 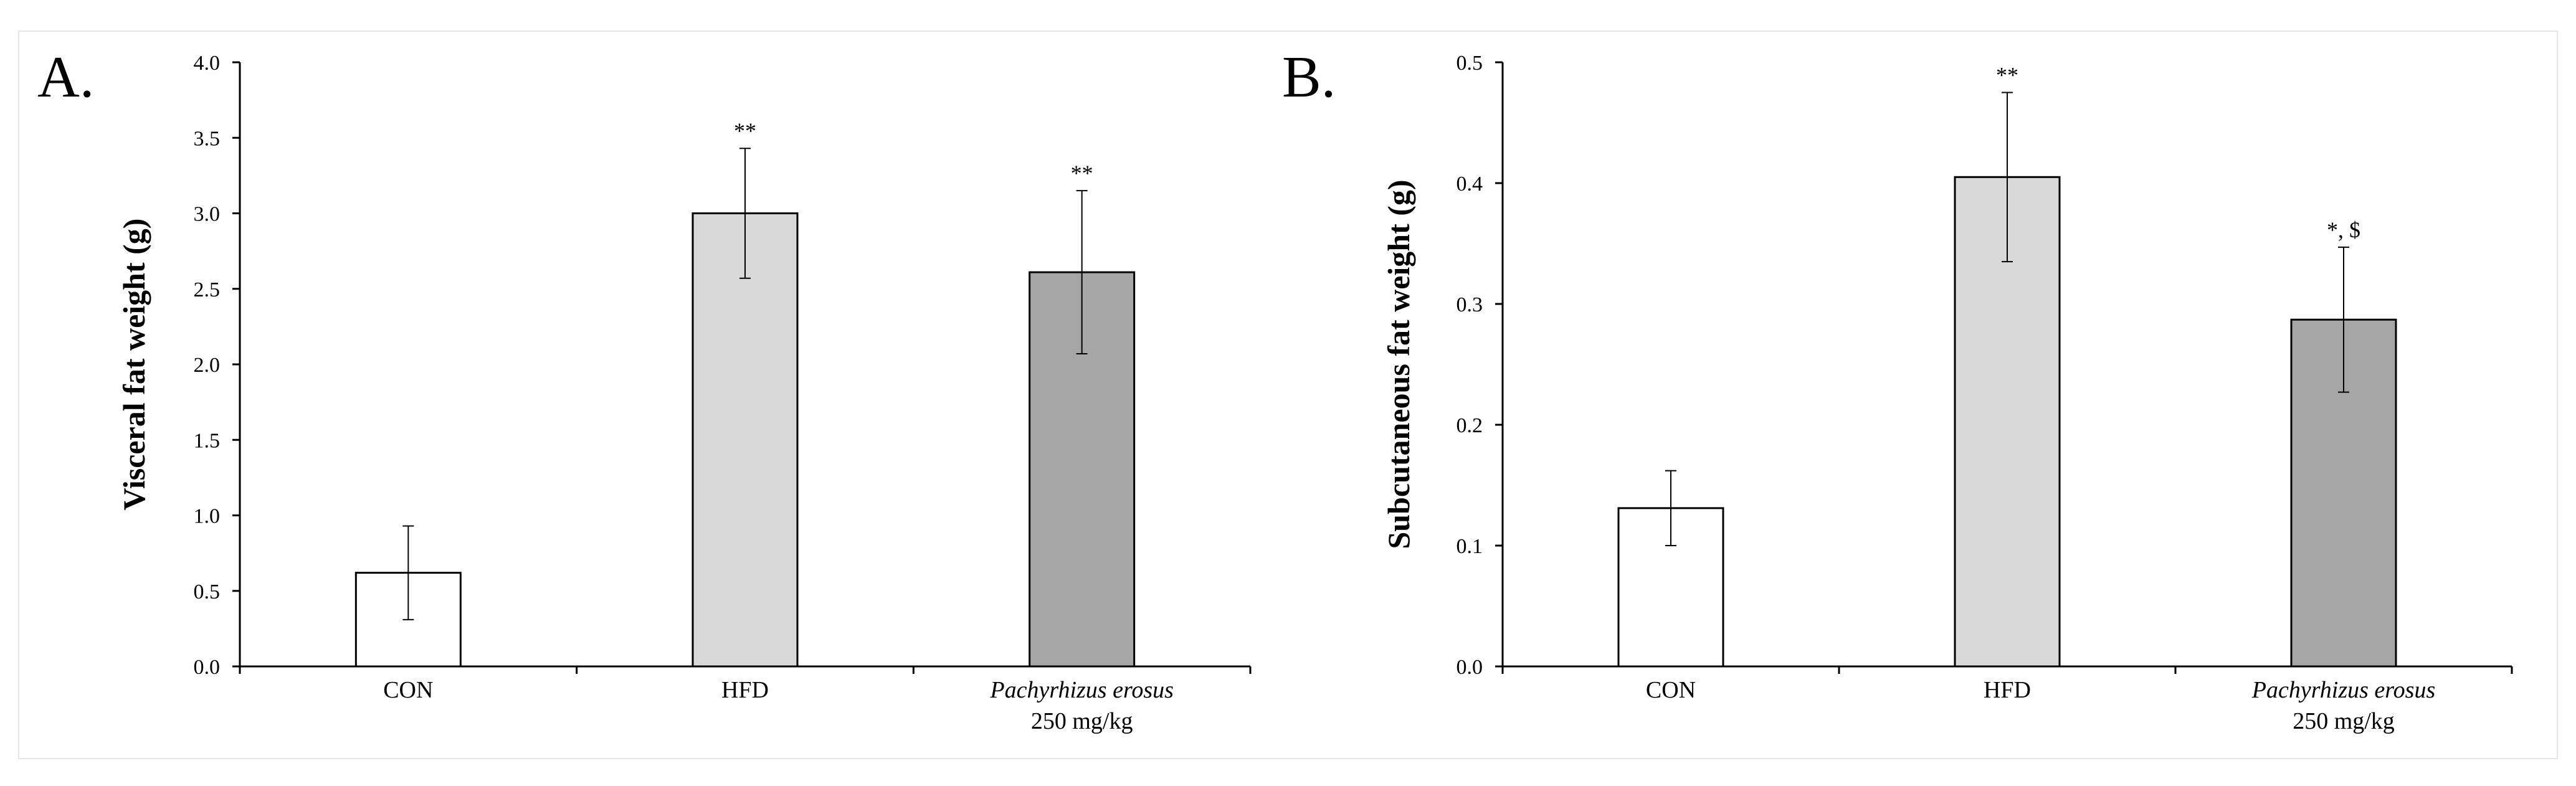 I want to click on y-tick-label: 2.5, so click(x=208, y=289).